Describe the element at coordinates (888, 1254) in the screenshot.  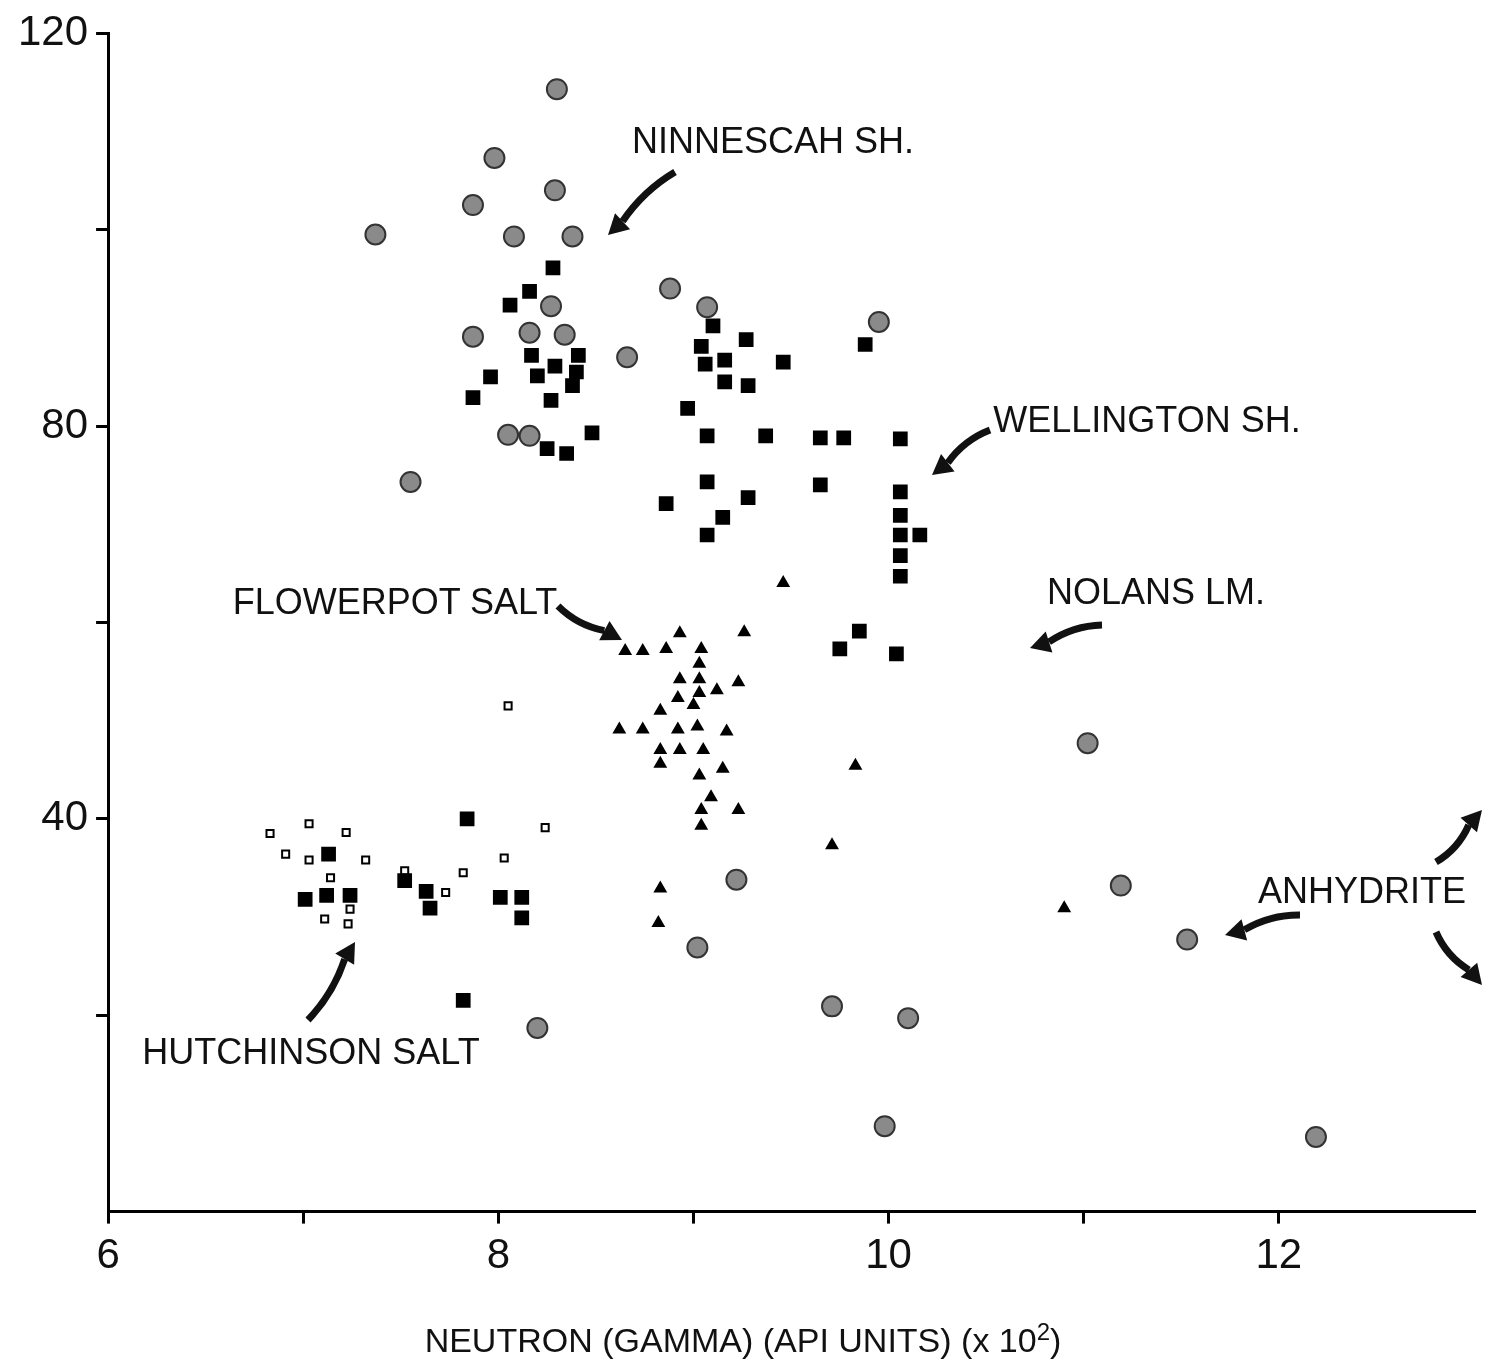
I see `x-tick-label: 10` at that location.